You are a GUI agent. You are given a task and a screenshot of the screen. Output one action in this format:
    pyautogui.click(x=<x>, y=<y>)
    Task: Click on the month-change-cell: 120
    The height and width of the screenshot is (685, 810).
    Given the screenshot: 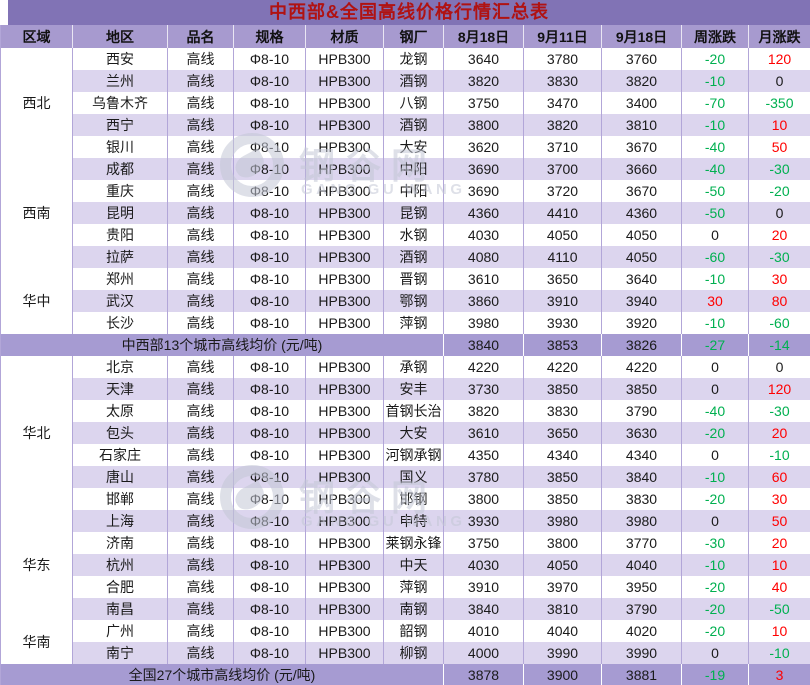 What is the action you would take?
    pyautogui.click(x=779, y=59)
    